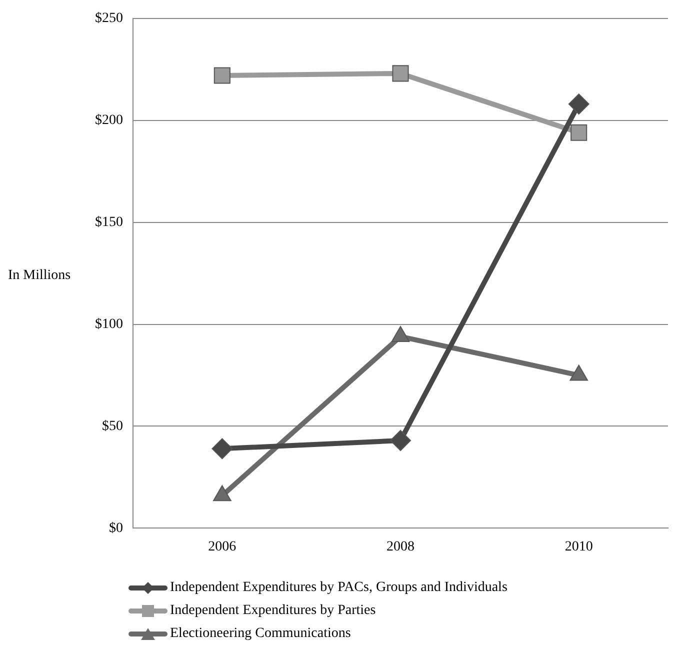  What do you see at coordinates (39, 276) in the screenshot?
I see `y-axis-title: In Millions` at bounding box center [39, 276].